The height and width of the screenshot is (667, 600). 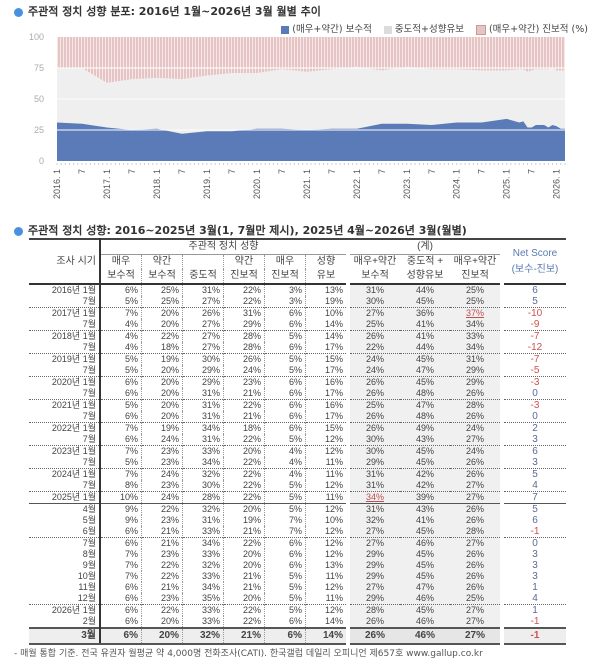 I want to click on cell-net-score: -5, so click(x=535, y=370).